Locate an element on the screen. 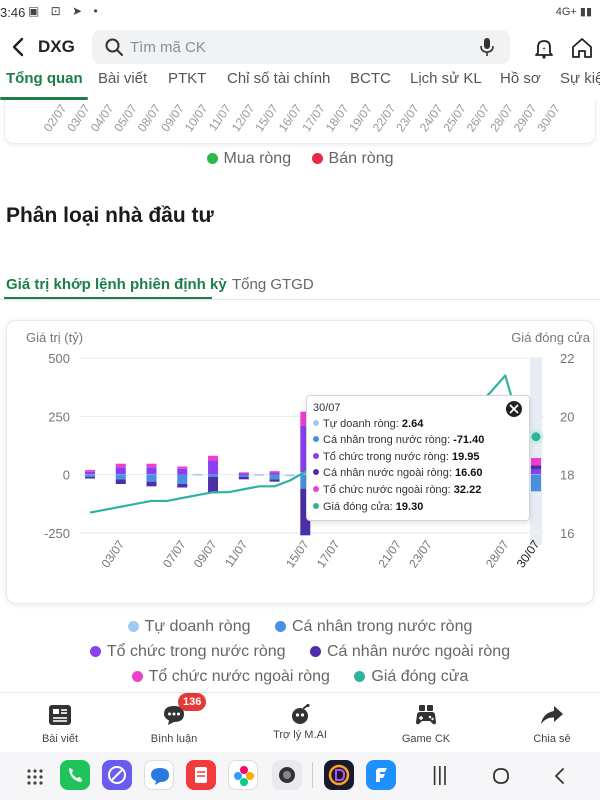 This screenshot has width=600, height=800. legend-item-foreign-individual: Cá nhân nước ngoài ròng is located at coordinates (410, 652).